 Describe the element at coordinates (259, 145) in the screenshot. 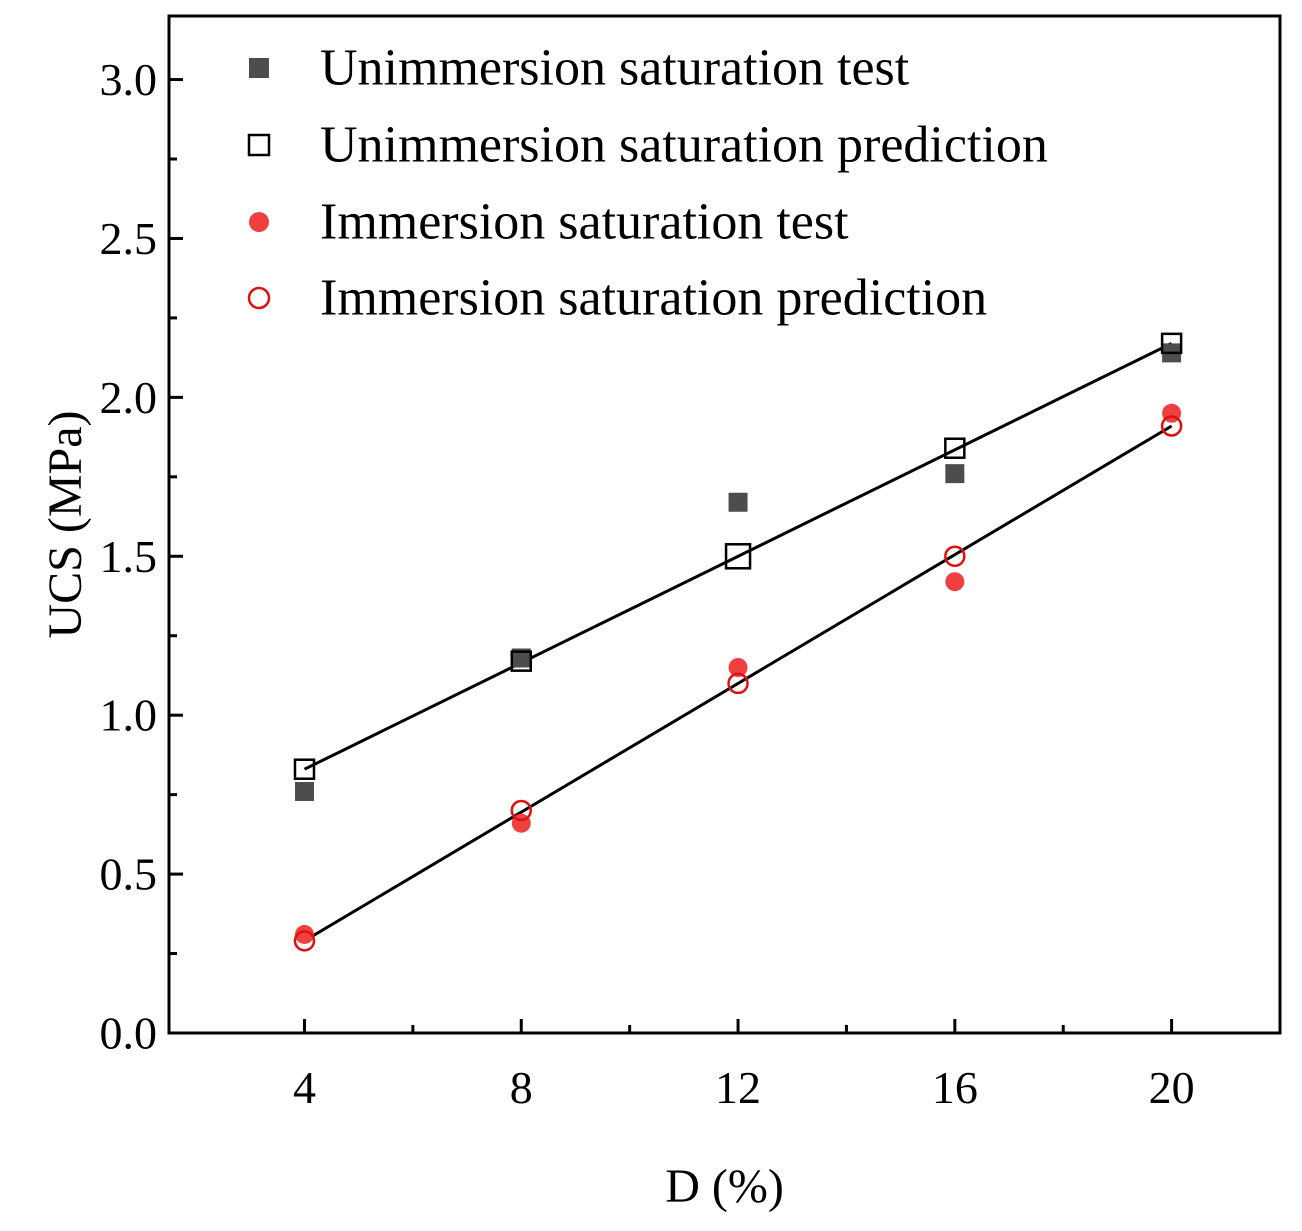

I see `legend-marker-unimmersion-saturation-prediction` at that location.